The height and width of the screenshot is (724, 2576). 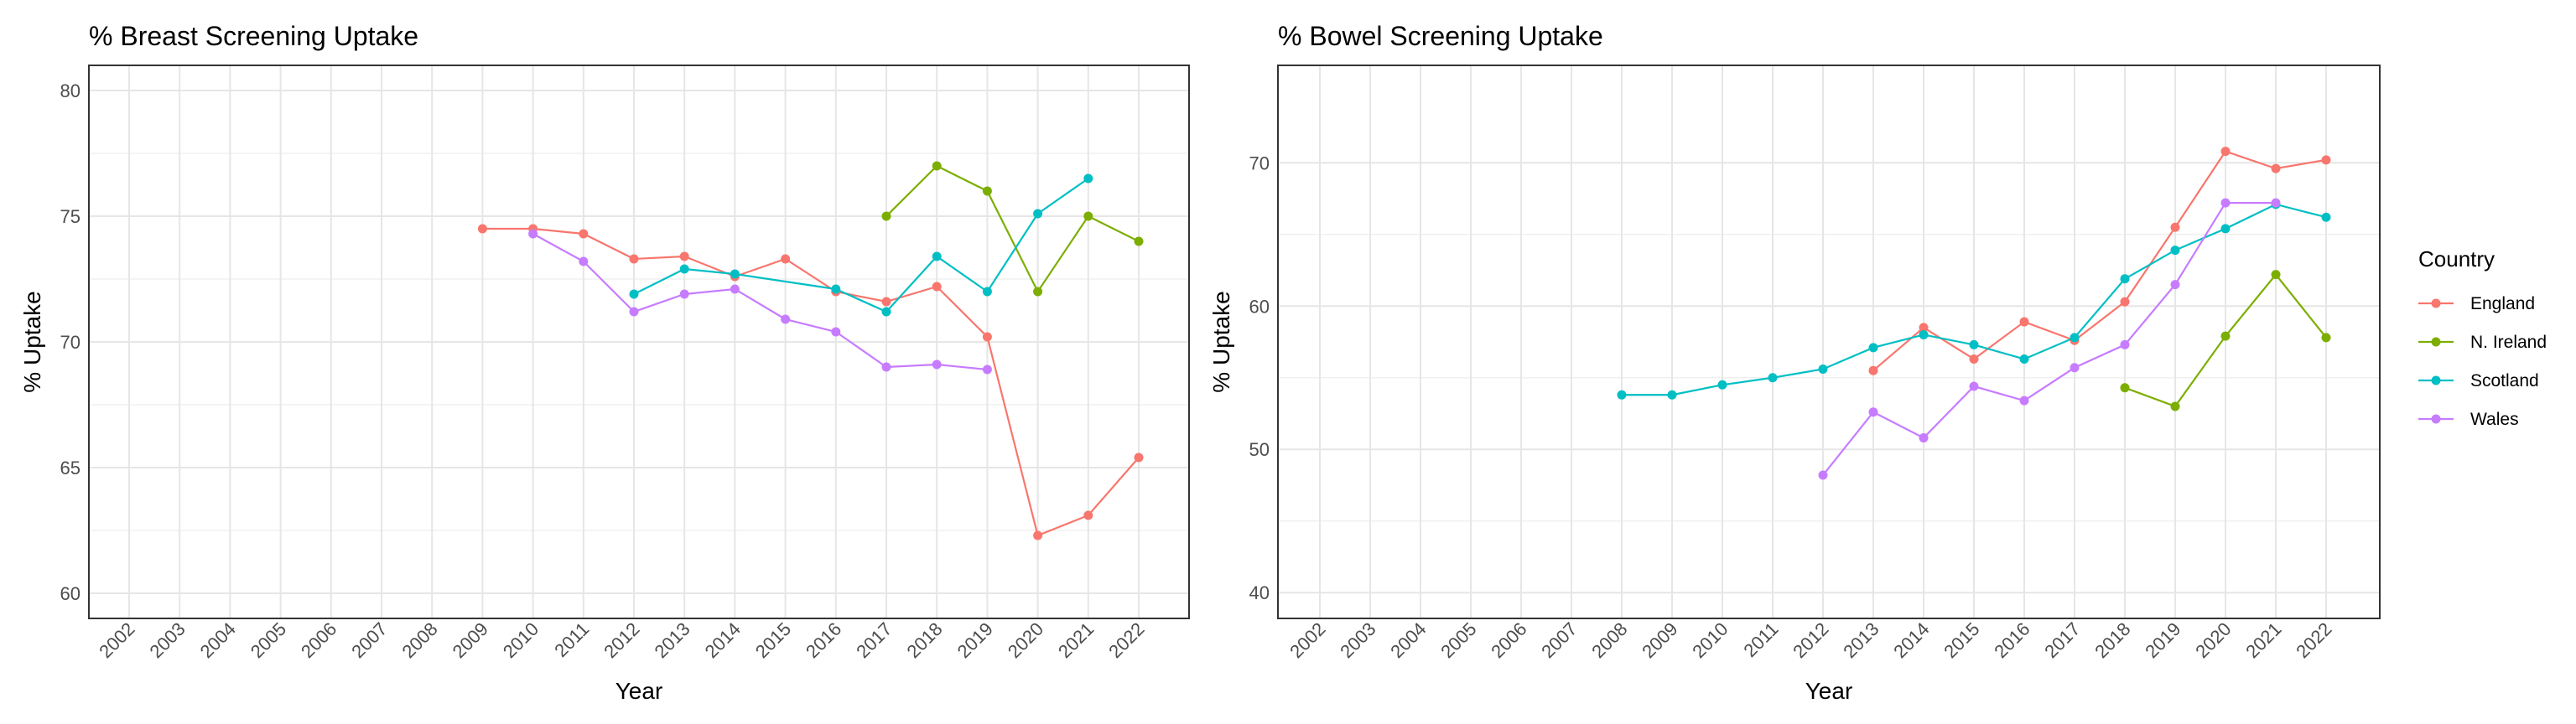 I want to click on breast-x-axis-title: Year, so click(x=639, y=691).